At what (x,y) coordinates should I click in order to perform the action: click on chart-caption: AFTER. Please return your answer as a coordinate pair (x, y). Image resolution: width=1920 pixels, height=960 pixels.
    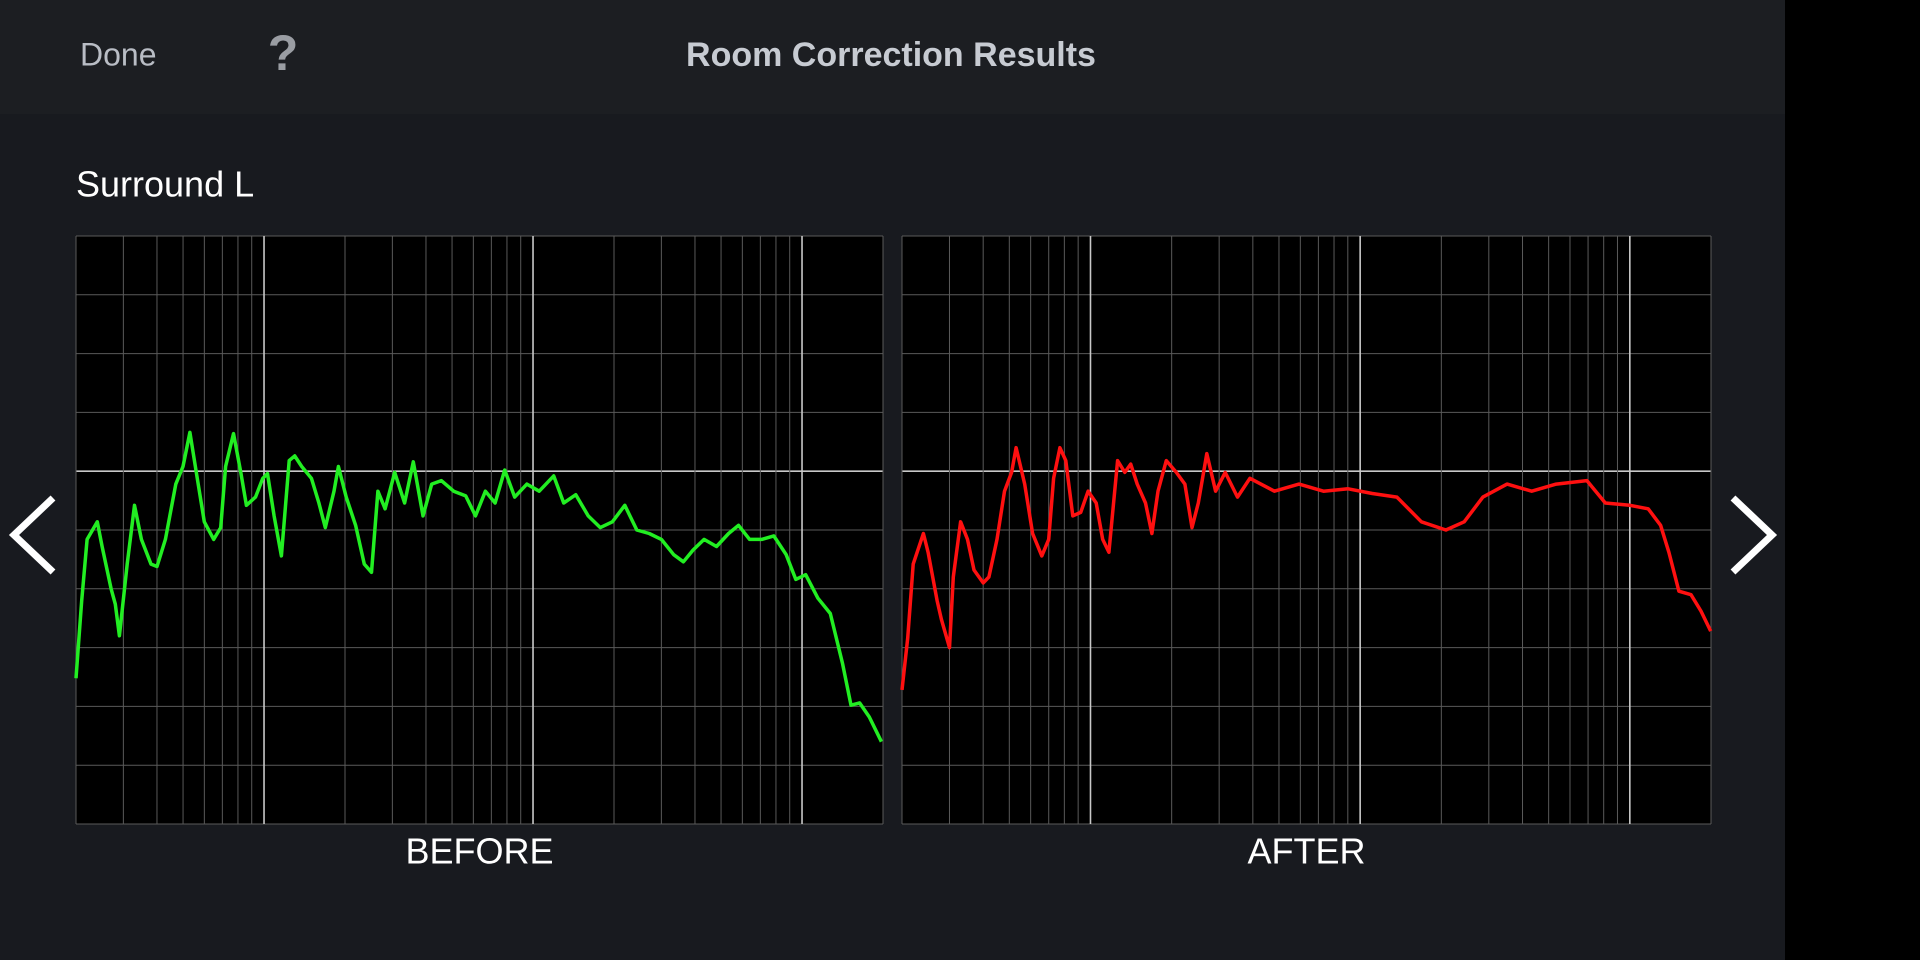
    Looking at the image, I should click on (1306, 851).